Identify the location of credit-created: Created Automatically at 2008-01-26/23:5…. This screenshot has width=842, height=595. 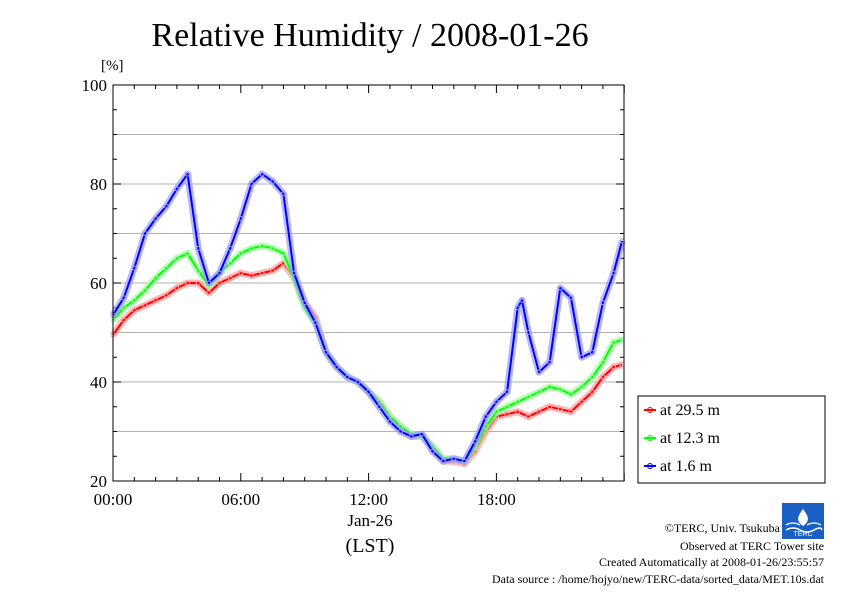
(711, 562).